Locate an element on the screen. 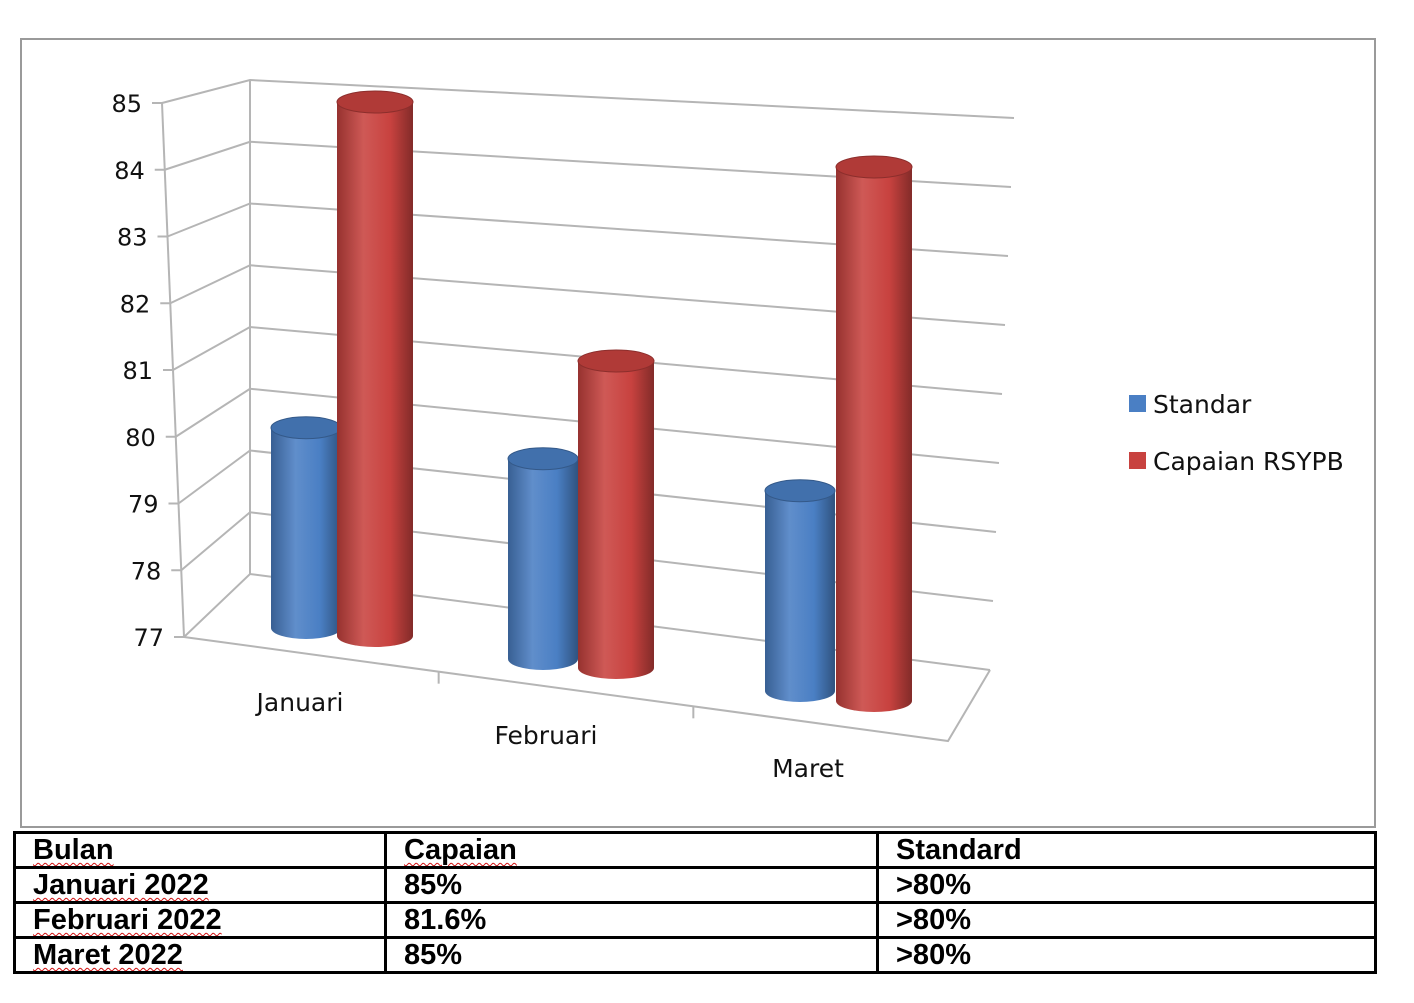 This screenshot has height=1003, width=1414. row-cell-bulan: Maret 2022 is located at coordinates (200, 955).